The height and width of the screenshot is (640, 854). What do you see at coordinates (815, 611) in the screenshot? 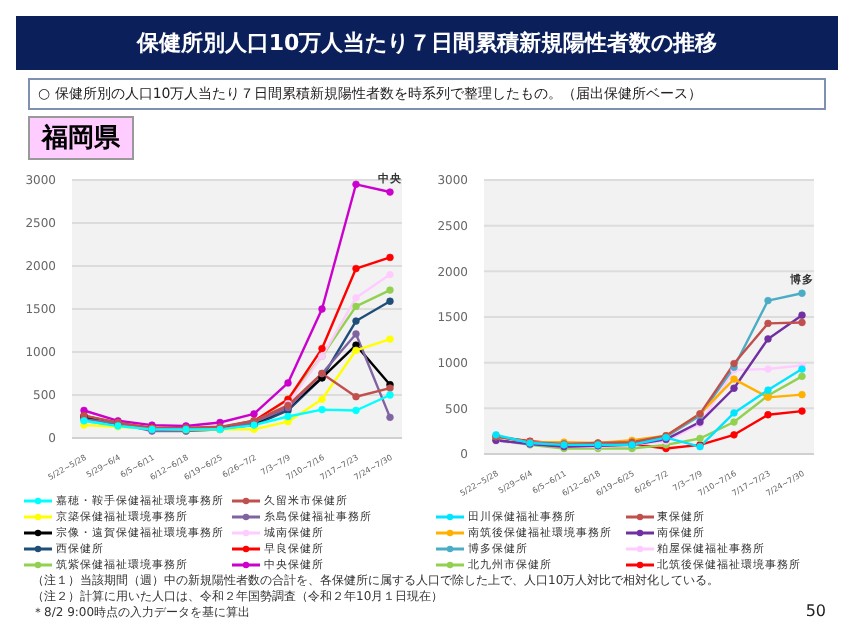
I see `text: 50` at bounding box center [815, 611].